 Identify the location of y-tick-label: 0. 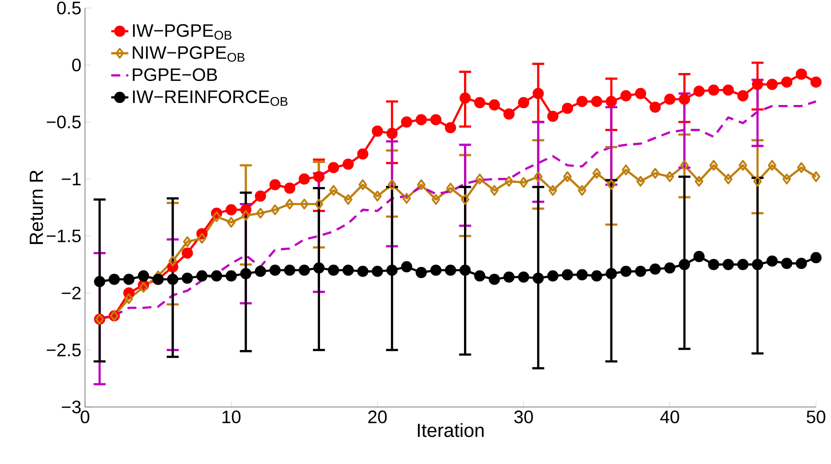
(76, 65).